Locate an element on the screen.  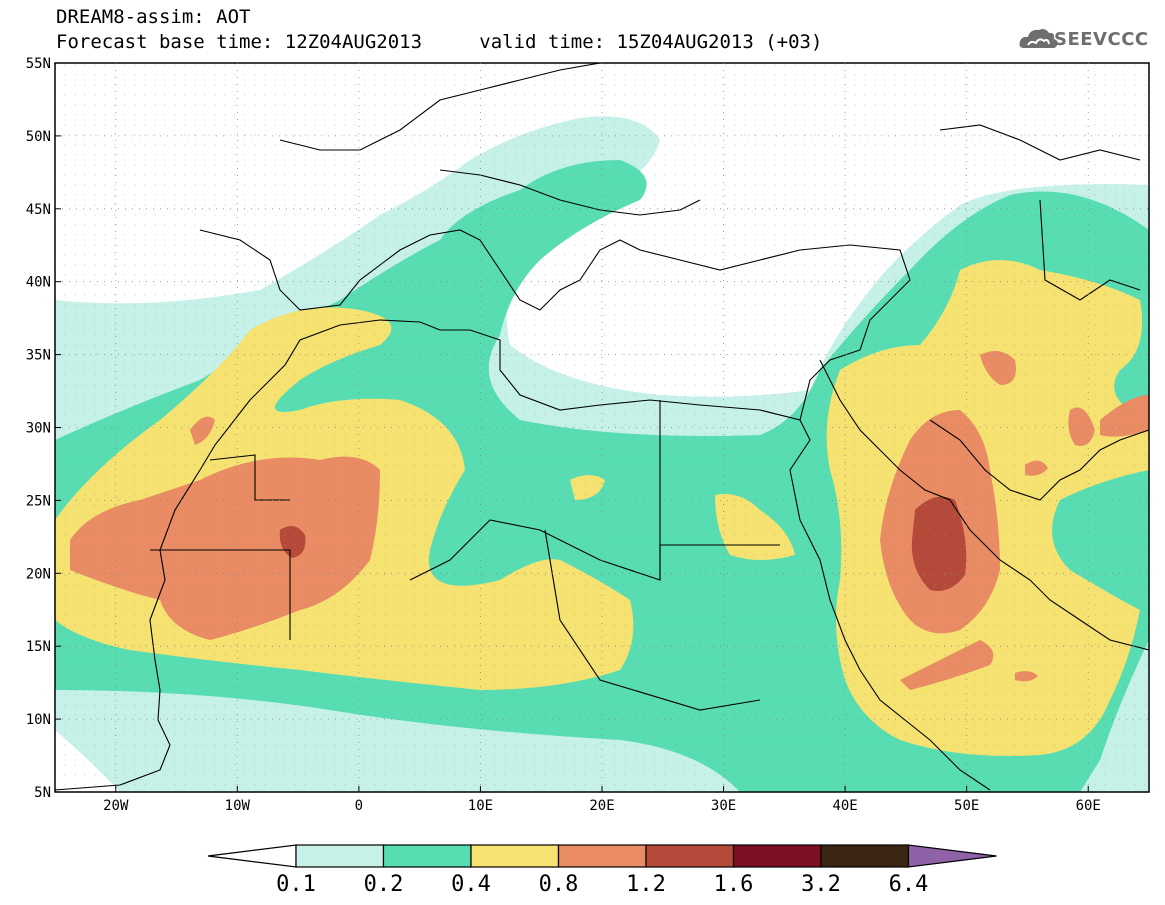
colorbar-label: 0.1 is located at coordinates (296, 884).